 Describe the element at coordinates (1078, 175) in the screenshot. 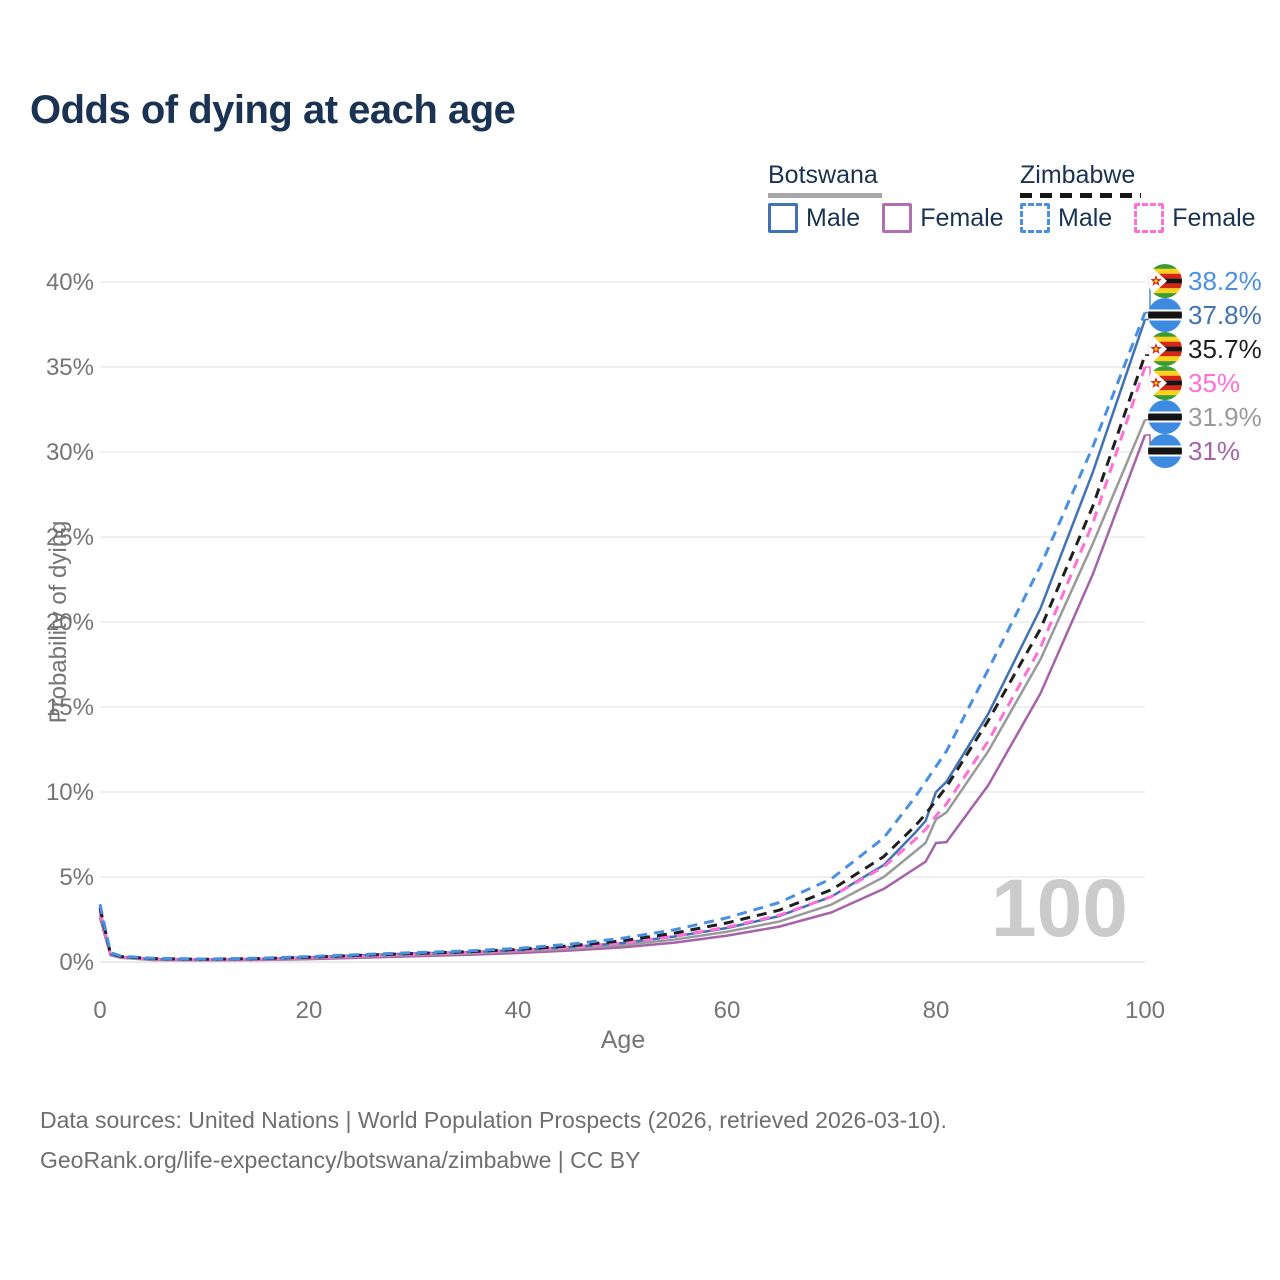

I see `legend-country-zimbabwe: Zimbabwe` at that location.